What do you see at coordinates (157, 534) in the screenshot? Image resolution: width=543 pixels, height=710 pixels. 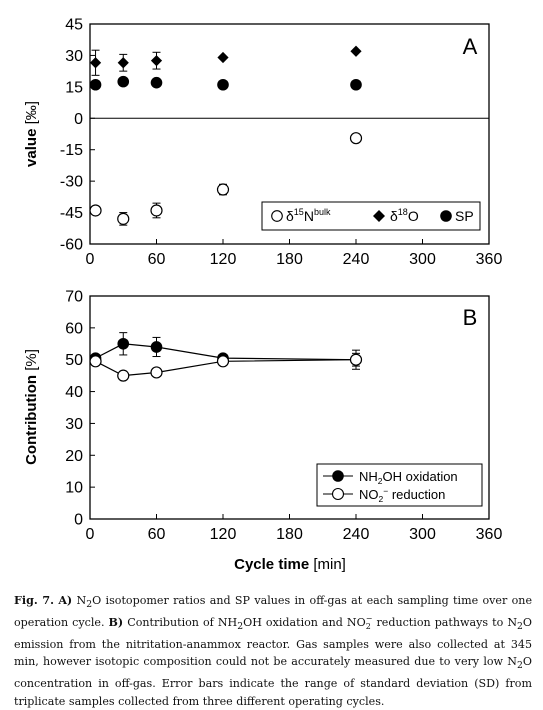 I see `panel-b-x-tick-label: 60` at bounding box center [157, 534].